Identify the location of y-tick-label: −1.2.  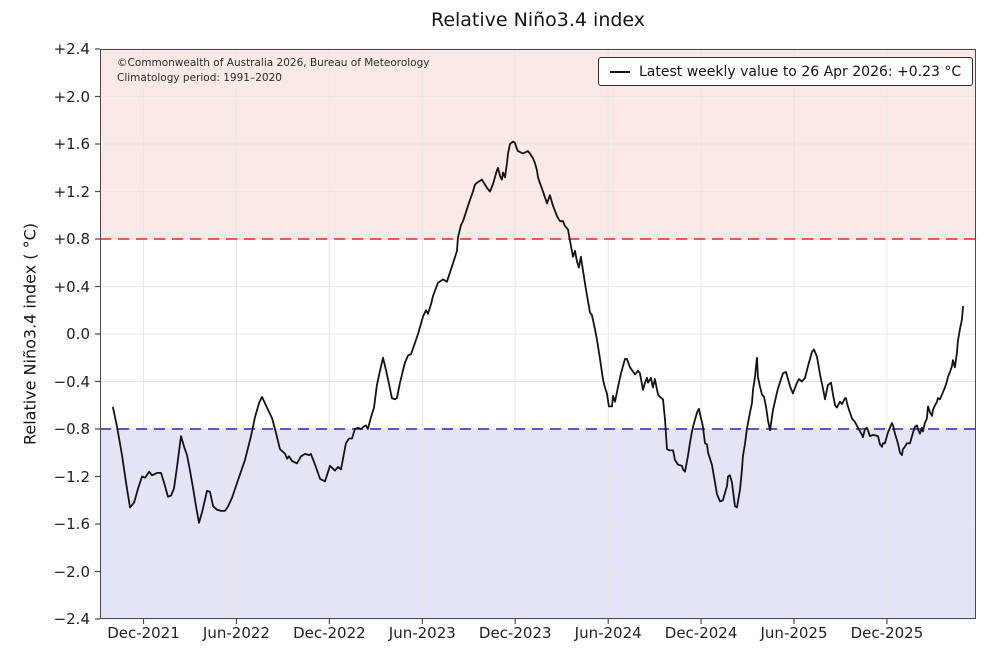
(71, 476).